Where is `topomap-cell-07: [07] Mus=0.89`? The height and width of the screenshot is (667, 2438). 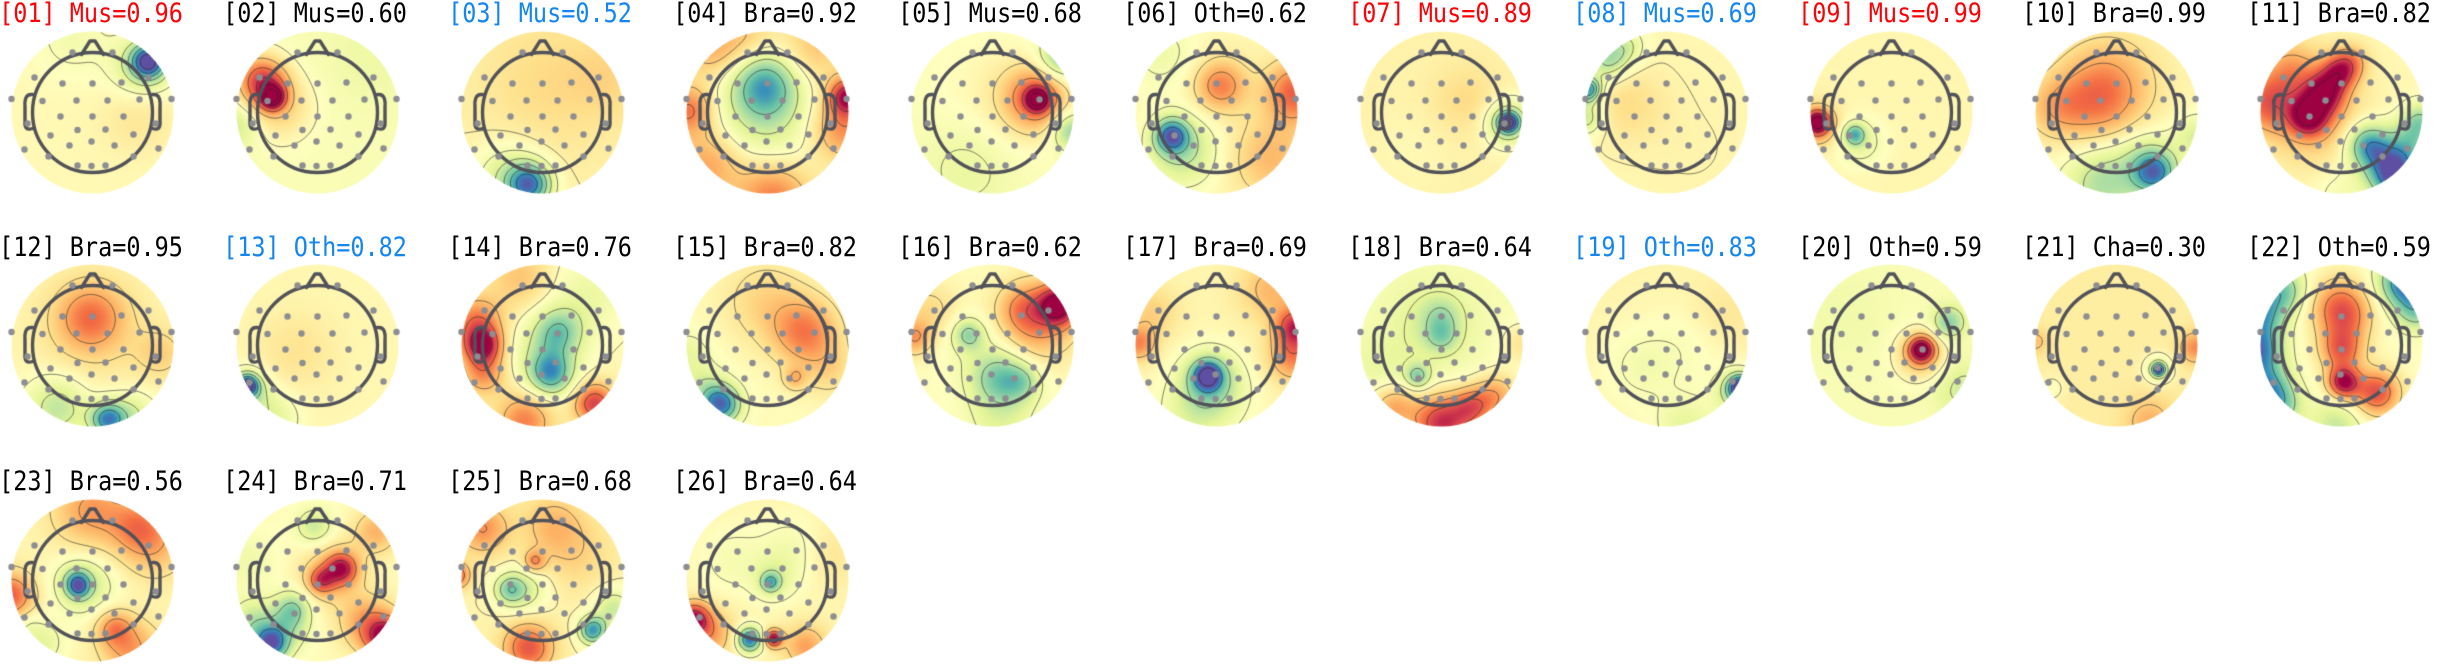
topomap-cell-07: [07] Mus=0.89 is located at coordinates (1442, 112).